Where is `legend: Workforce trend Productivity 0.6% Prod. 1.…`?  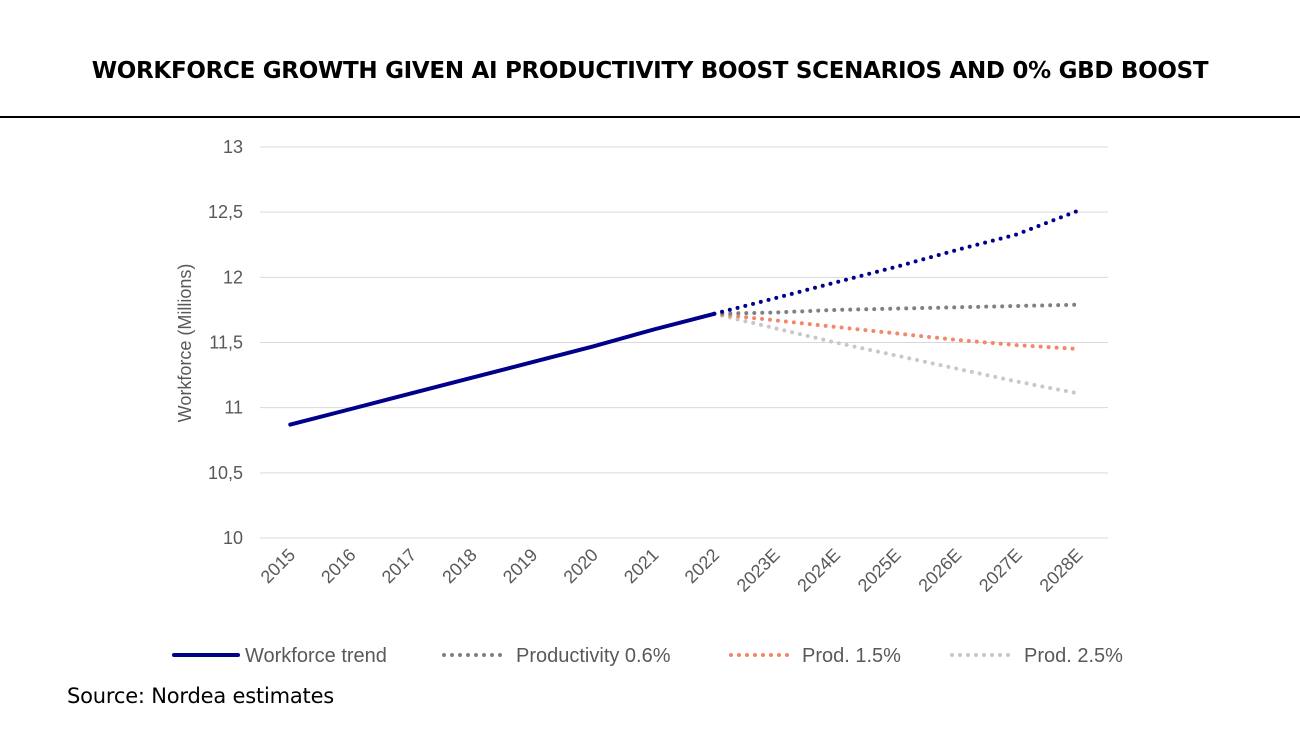
legend: Workforce trend Productivity 0.6% Prod. 1.… is located at coordinates (647, 656).